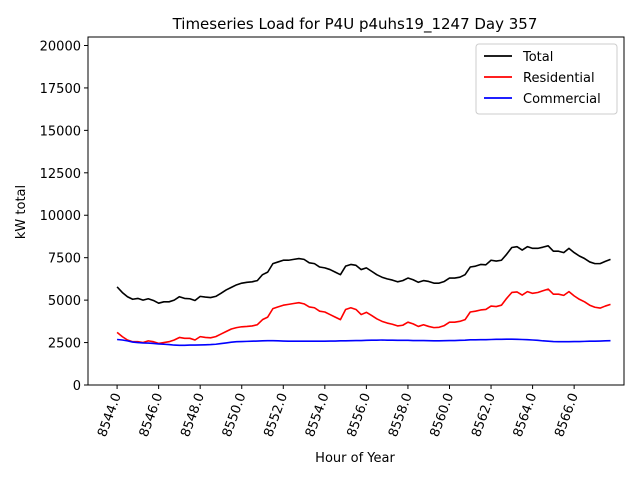 Image resolution: width=640 pixels, height=480 pixels. I want to click on legend-box, so click(546, 79).